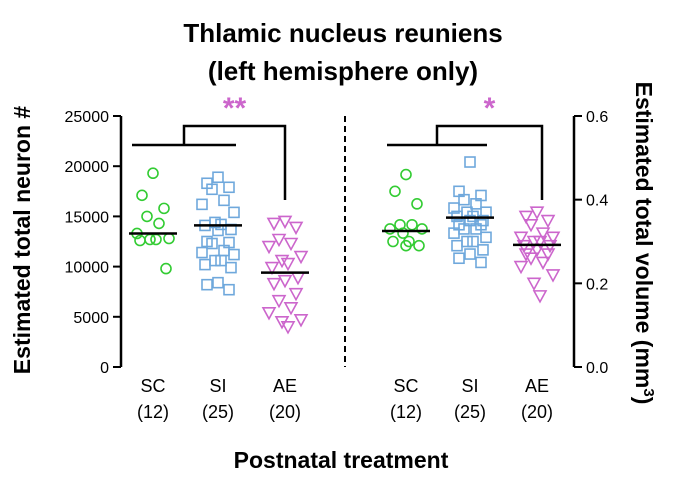  What do you see at coordinates (87, 167) in the screenshot?
I see `y-tick-label-left: 20000` at bounding box center [87, 167].